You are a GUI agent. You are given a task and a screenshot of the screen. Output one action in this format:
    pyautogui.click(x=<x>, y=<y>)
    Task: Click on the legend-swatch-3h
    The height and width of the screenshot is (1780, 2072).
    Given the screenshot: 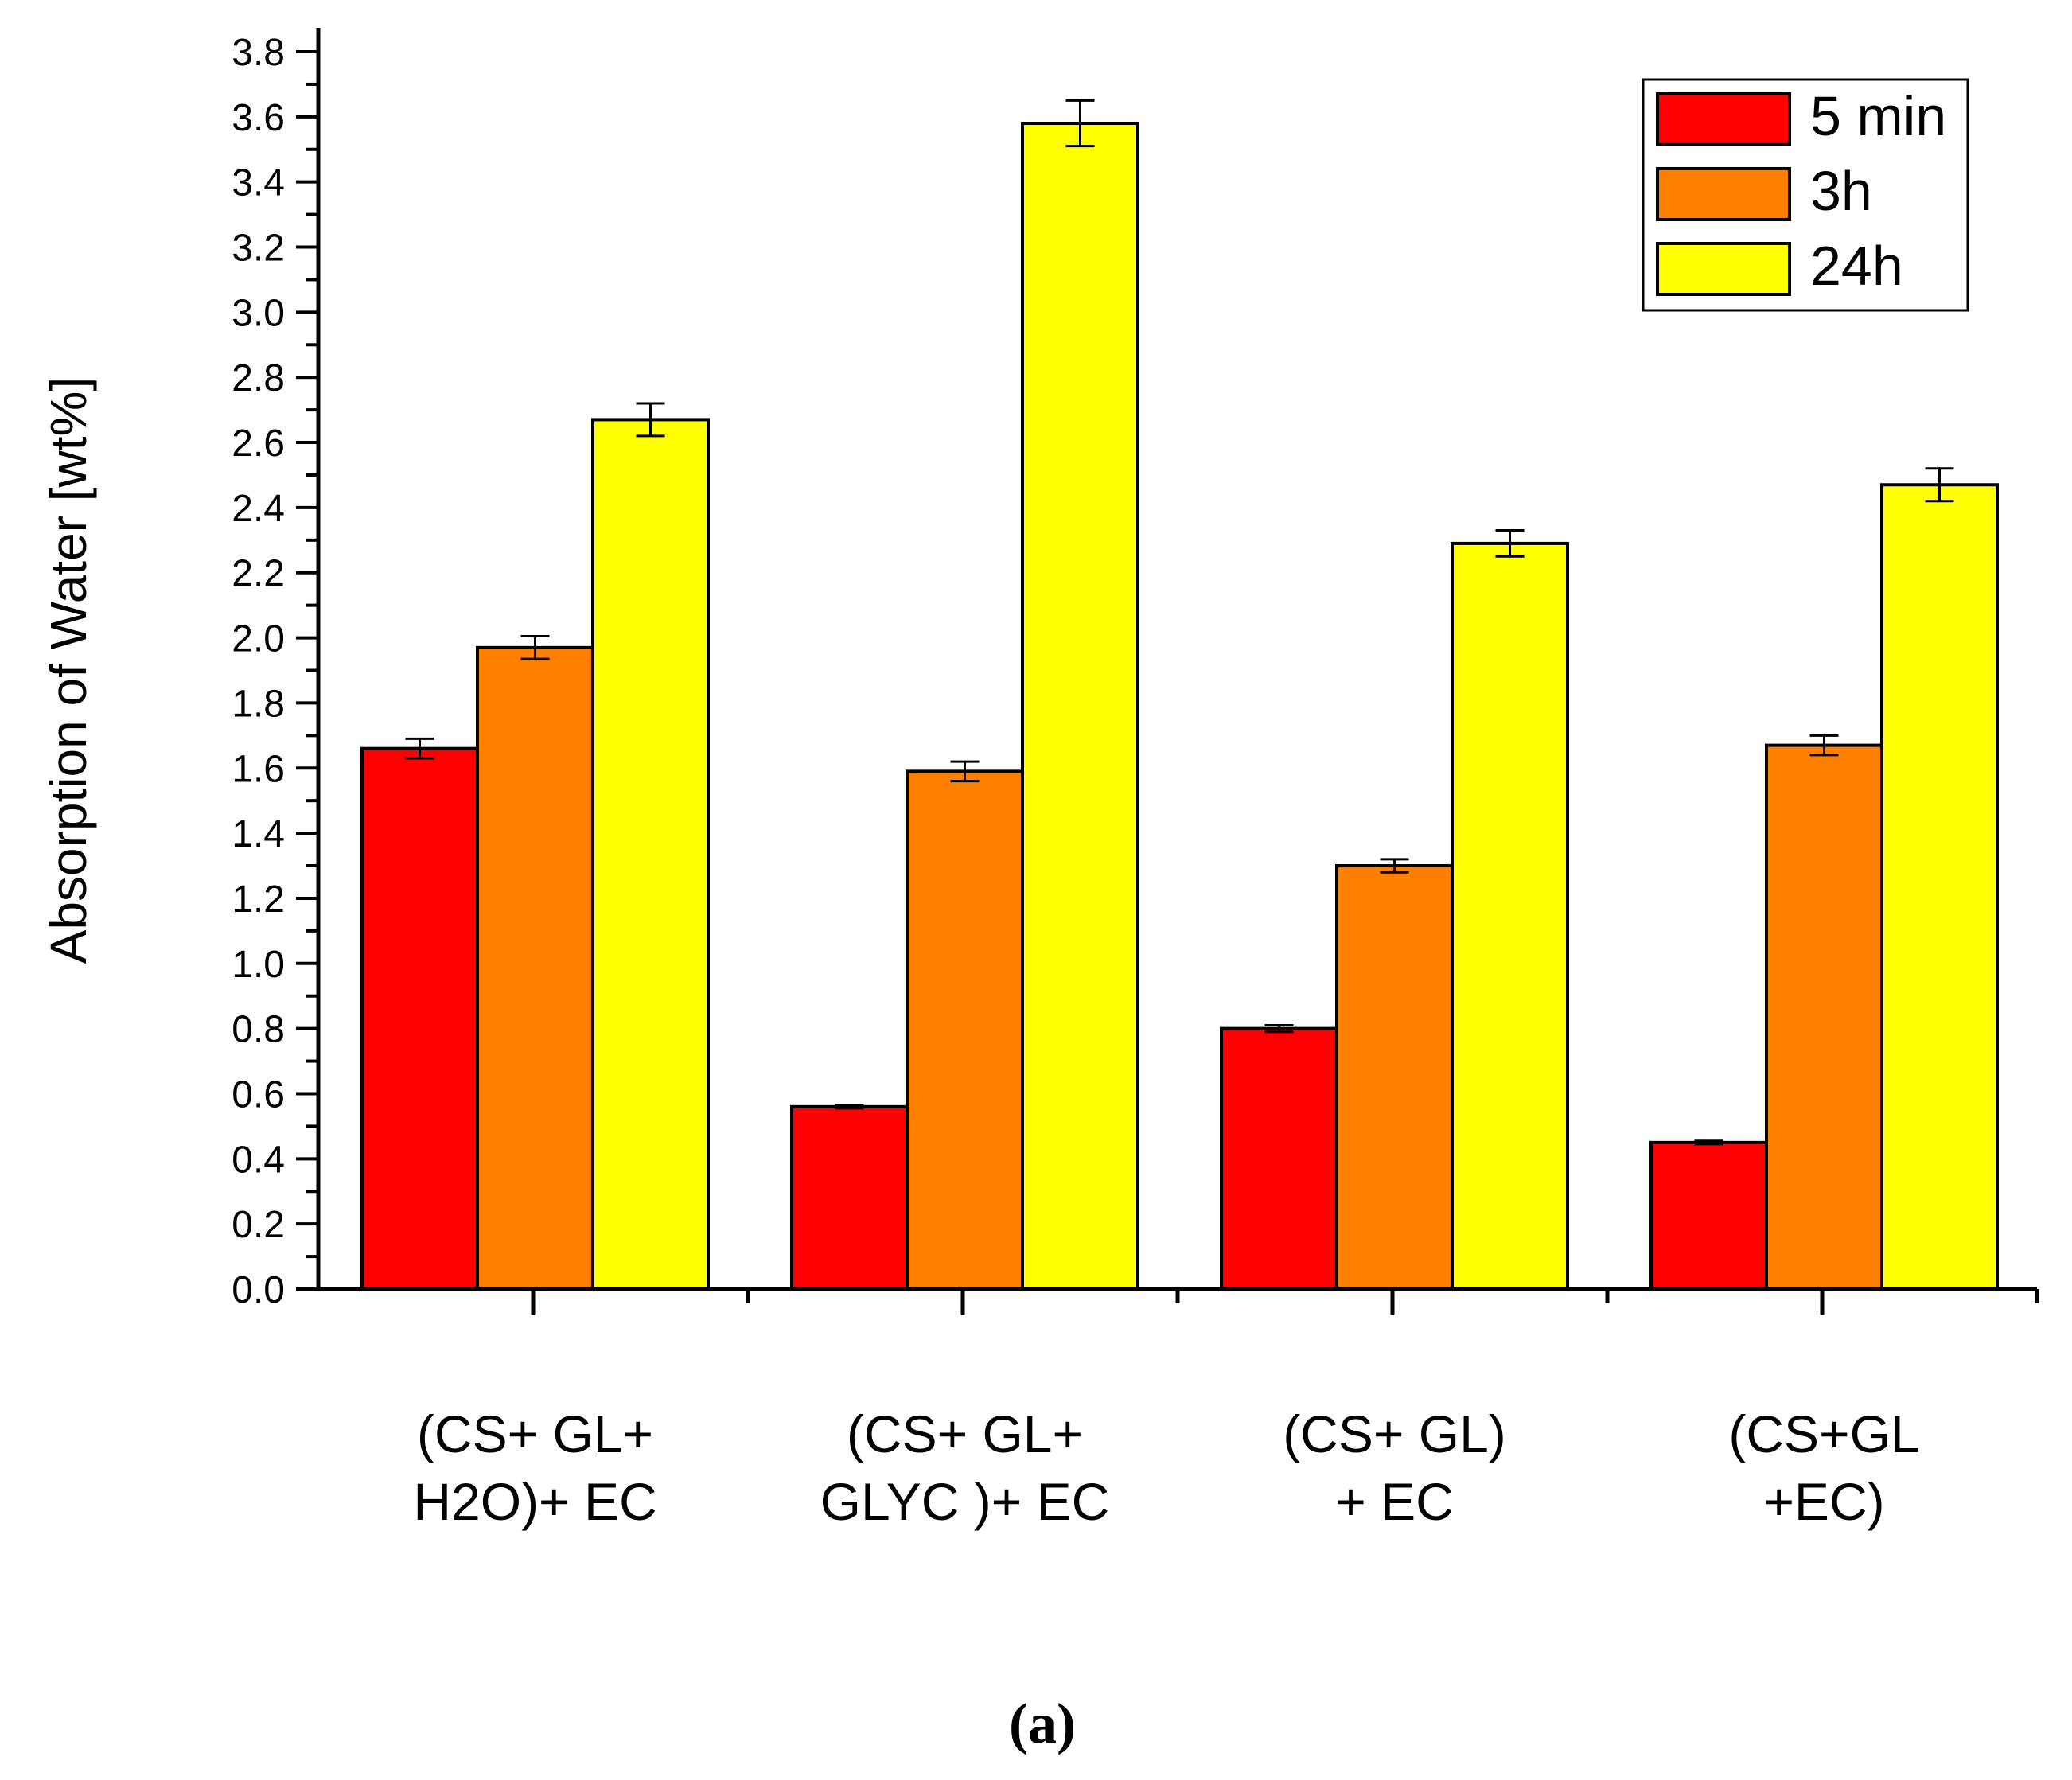 What is the action you would take?
    pyautogui.click(x=1723, y=194)
    